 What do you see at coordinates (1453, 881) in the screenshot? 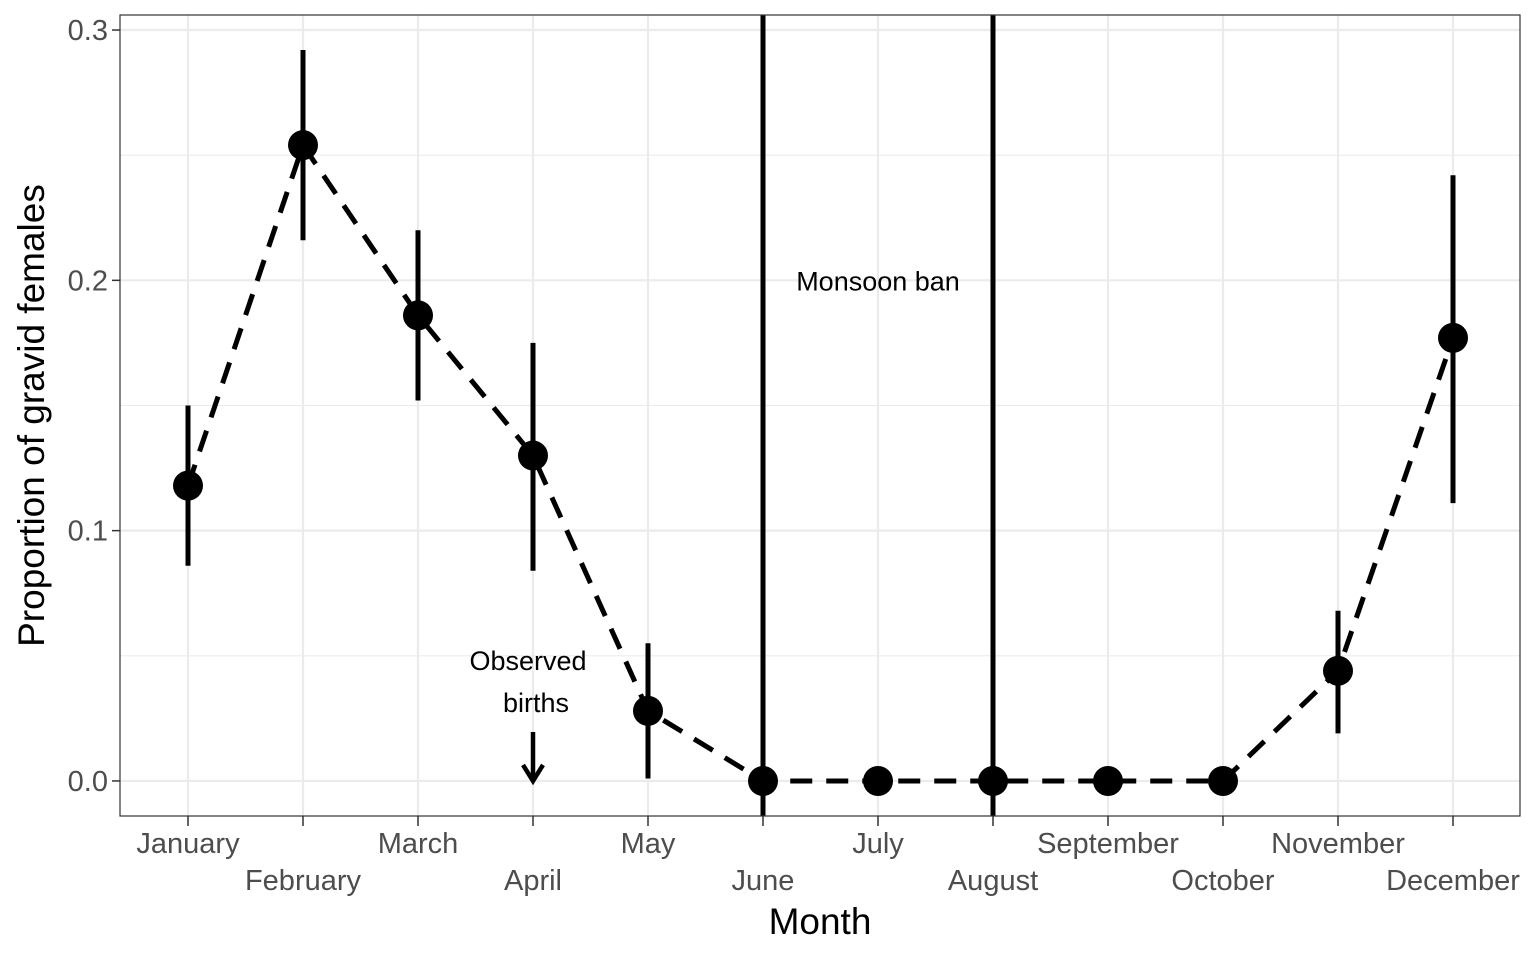
I see `x-tick-label-december: December` at bounding box center [1453, 881].